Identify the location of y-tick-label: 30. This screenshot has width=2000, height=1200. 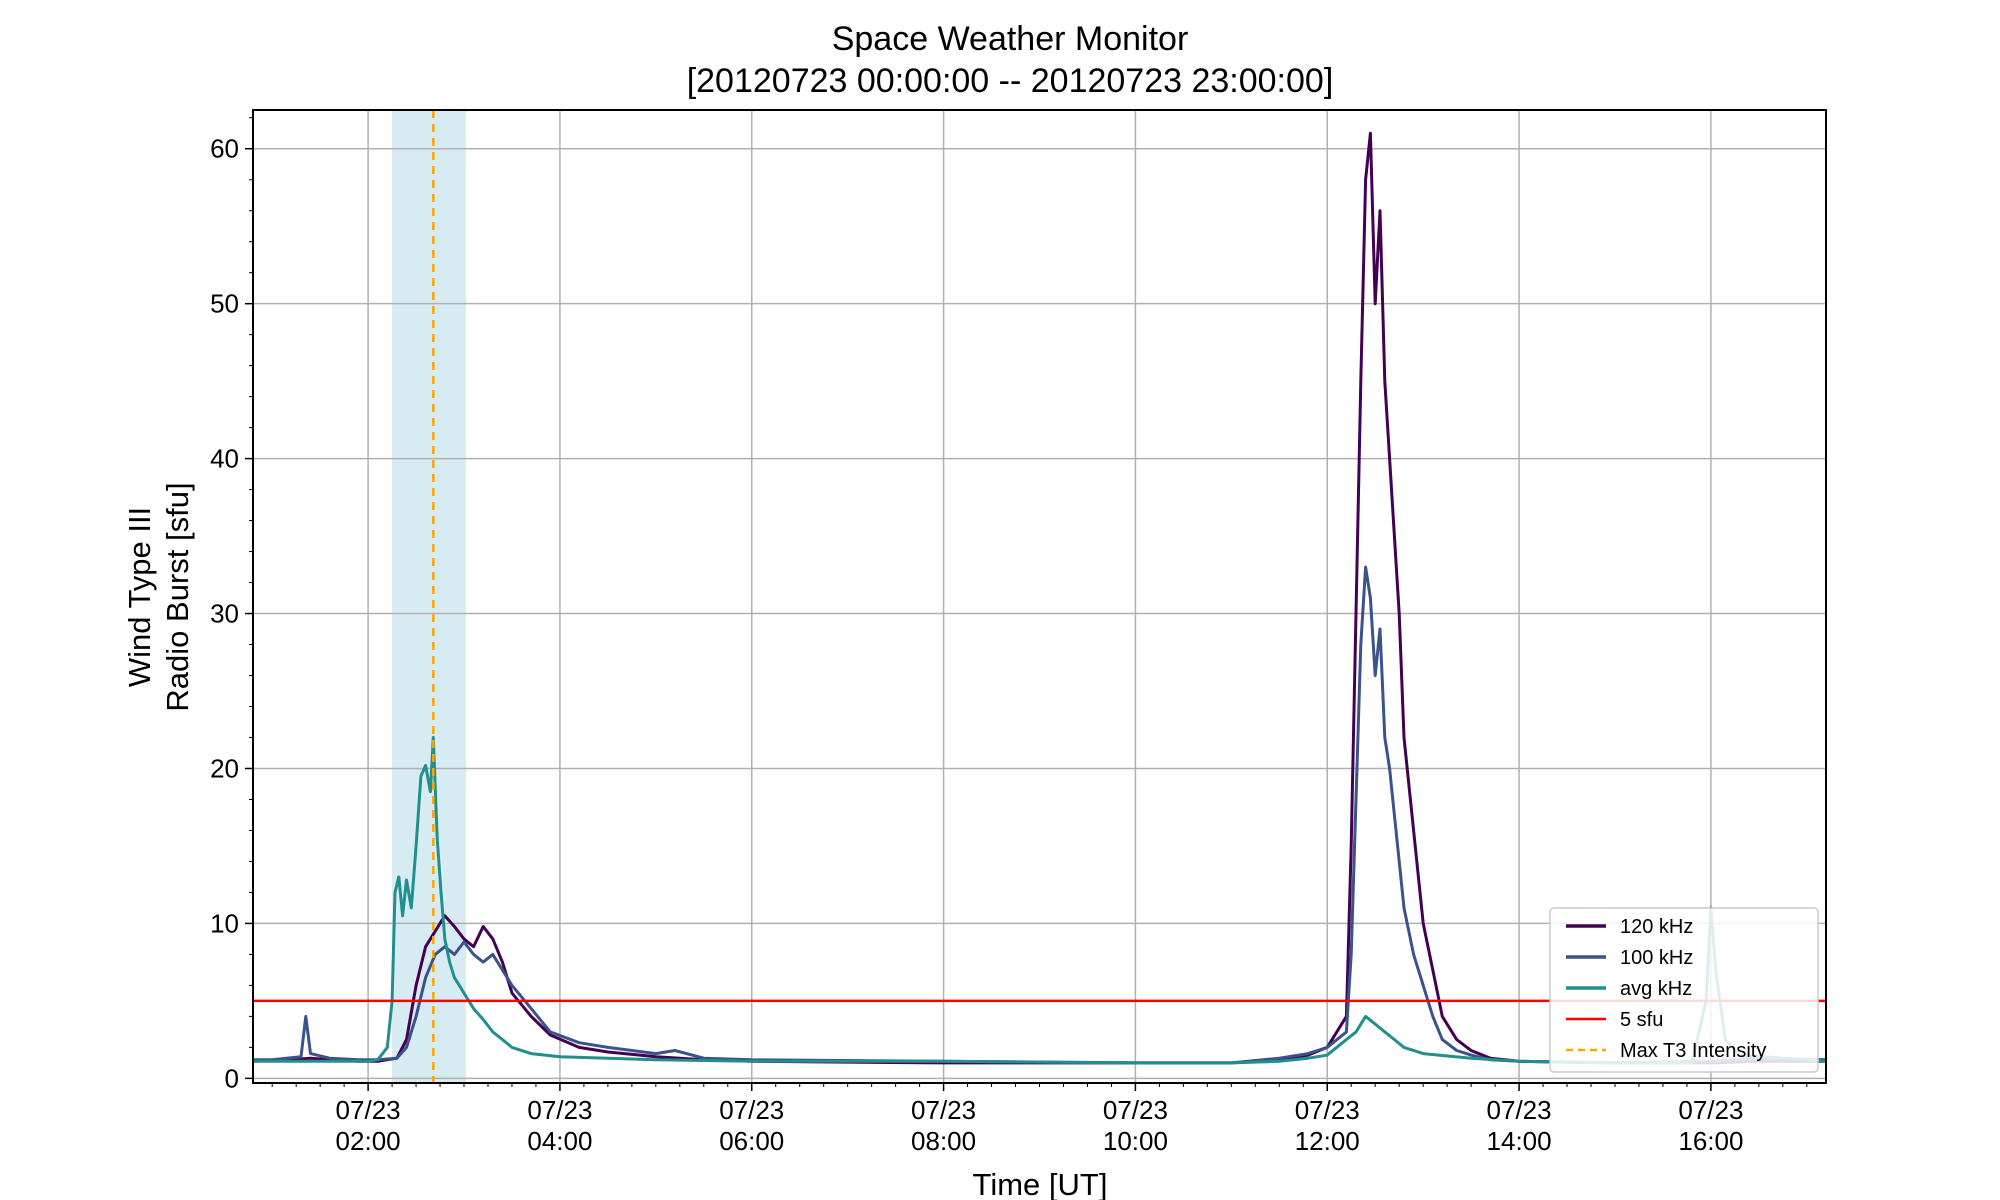
(224, 614).